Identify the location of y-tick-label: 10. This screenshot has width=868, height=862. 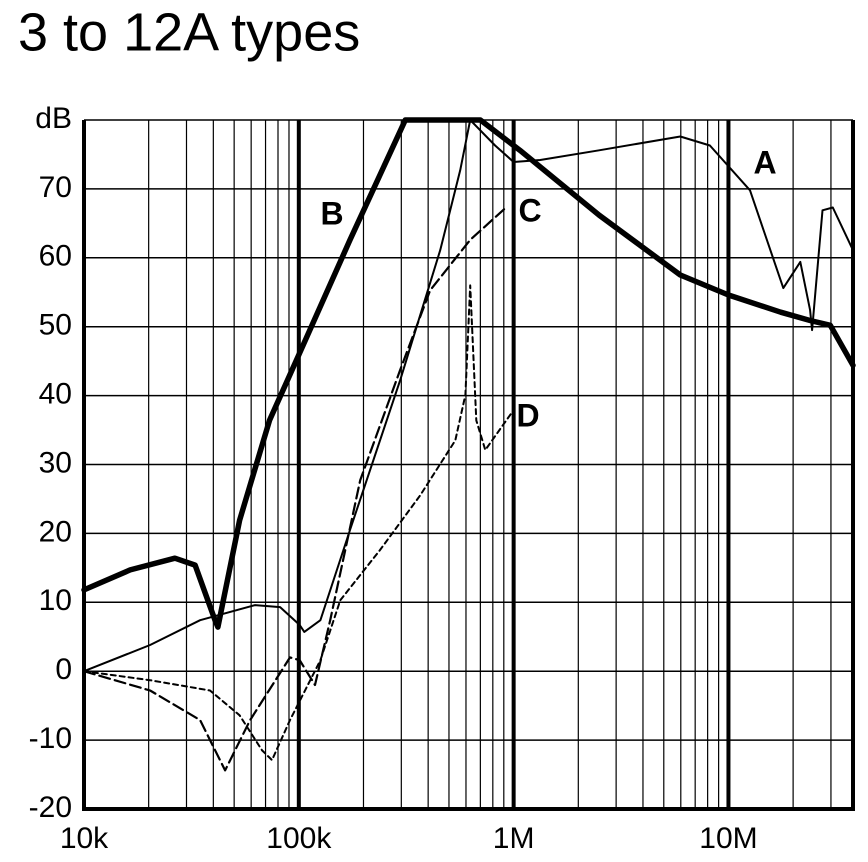
(55, 600).